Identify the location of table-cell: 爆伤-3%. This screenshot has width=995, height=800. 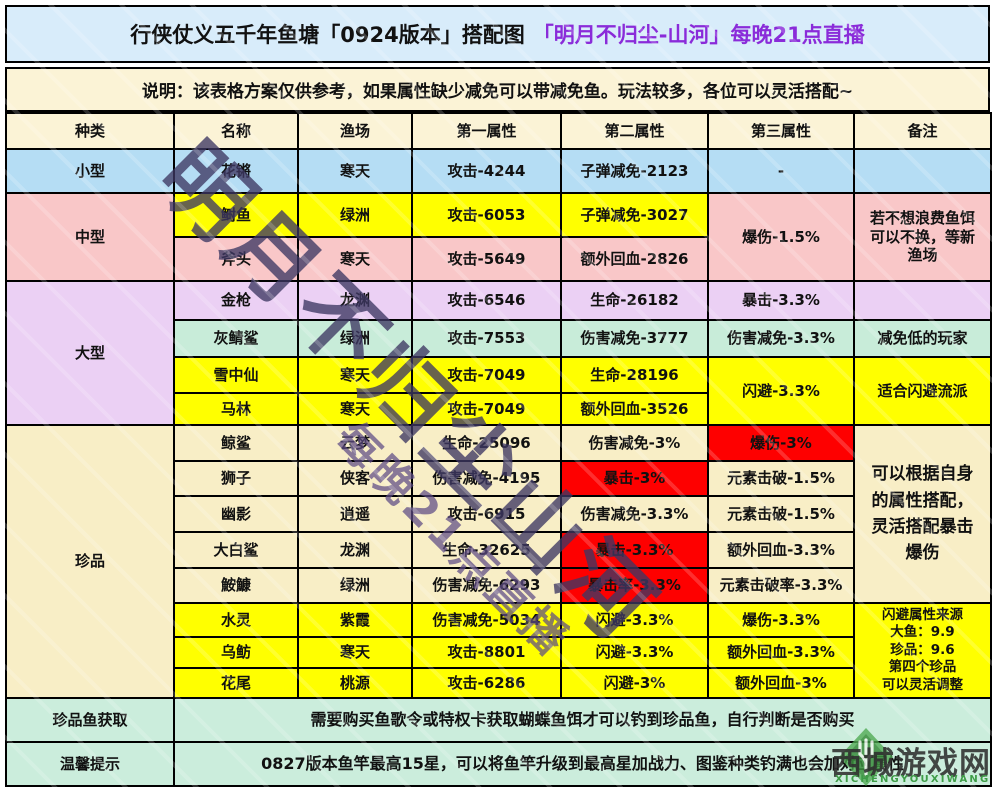
(781, 443).